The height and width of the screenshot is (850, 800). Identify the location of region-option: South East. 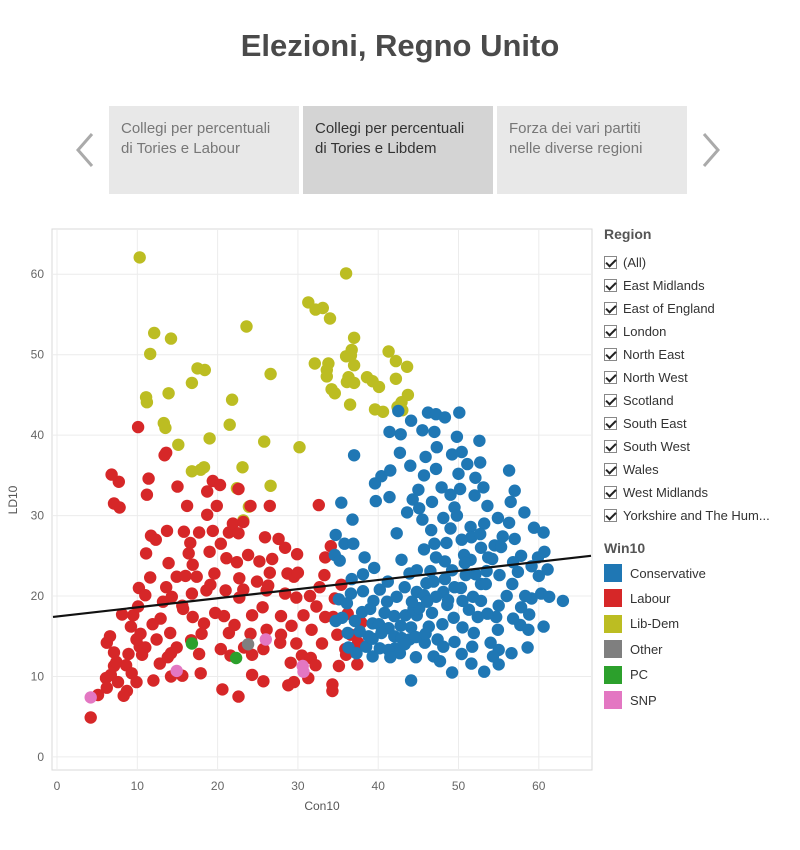
(699, 423).